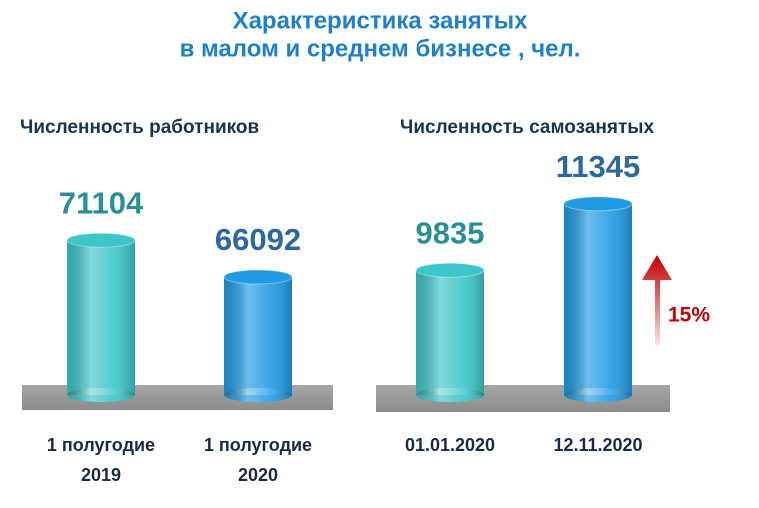 This screenshot has width=759, height=508. What do you see at coordinates (380, 20) in the screenshot?
I see `title: Характеристика занятых` at bounding box center [380, 20].